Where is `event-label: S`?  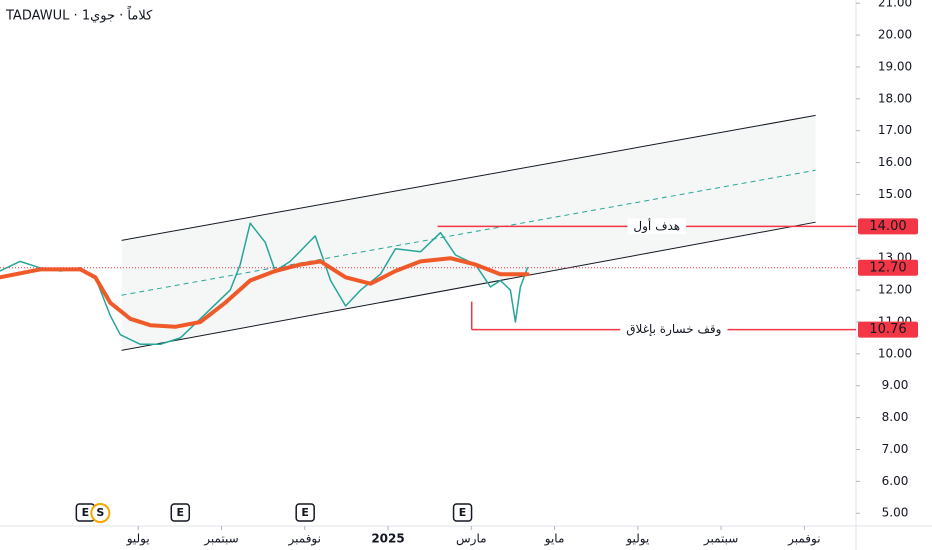 event-label: S is located at coordinates (100, 512).